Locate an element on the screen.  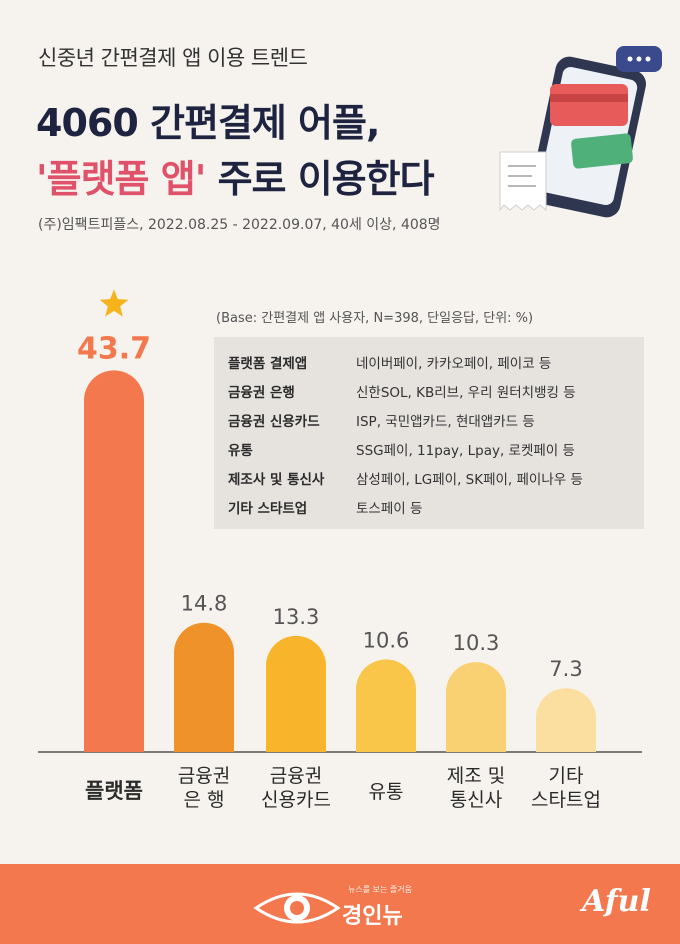
tick-label: 기타 is located at coordinates (566, 776).